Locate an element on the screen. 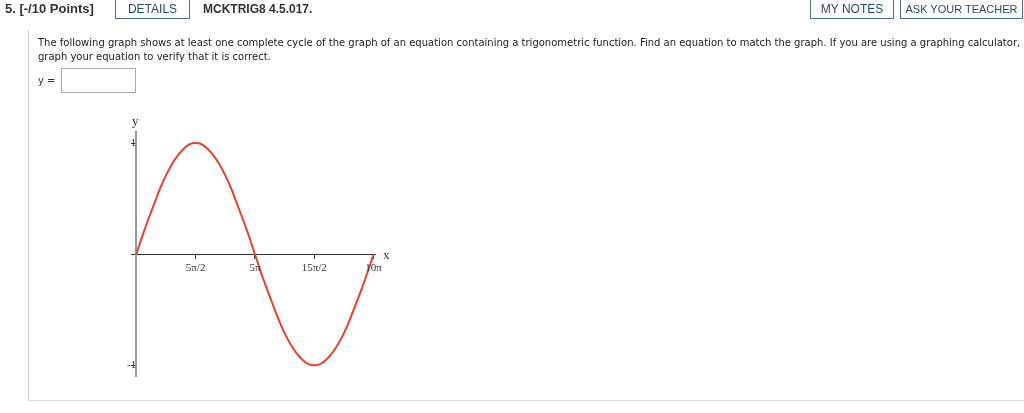 This screenshot has height=413, width=1024. x-axis-title: x is located at coordinates (386, 254).